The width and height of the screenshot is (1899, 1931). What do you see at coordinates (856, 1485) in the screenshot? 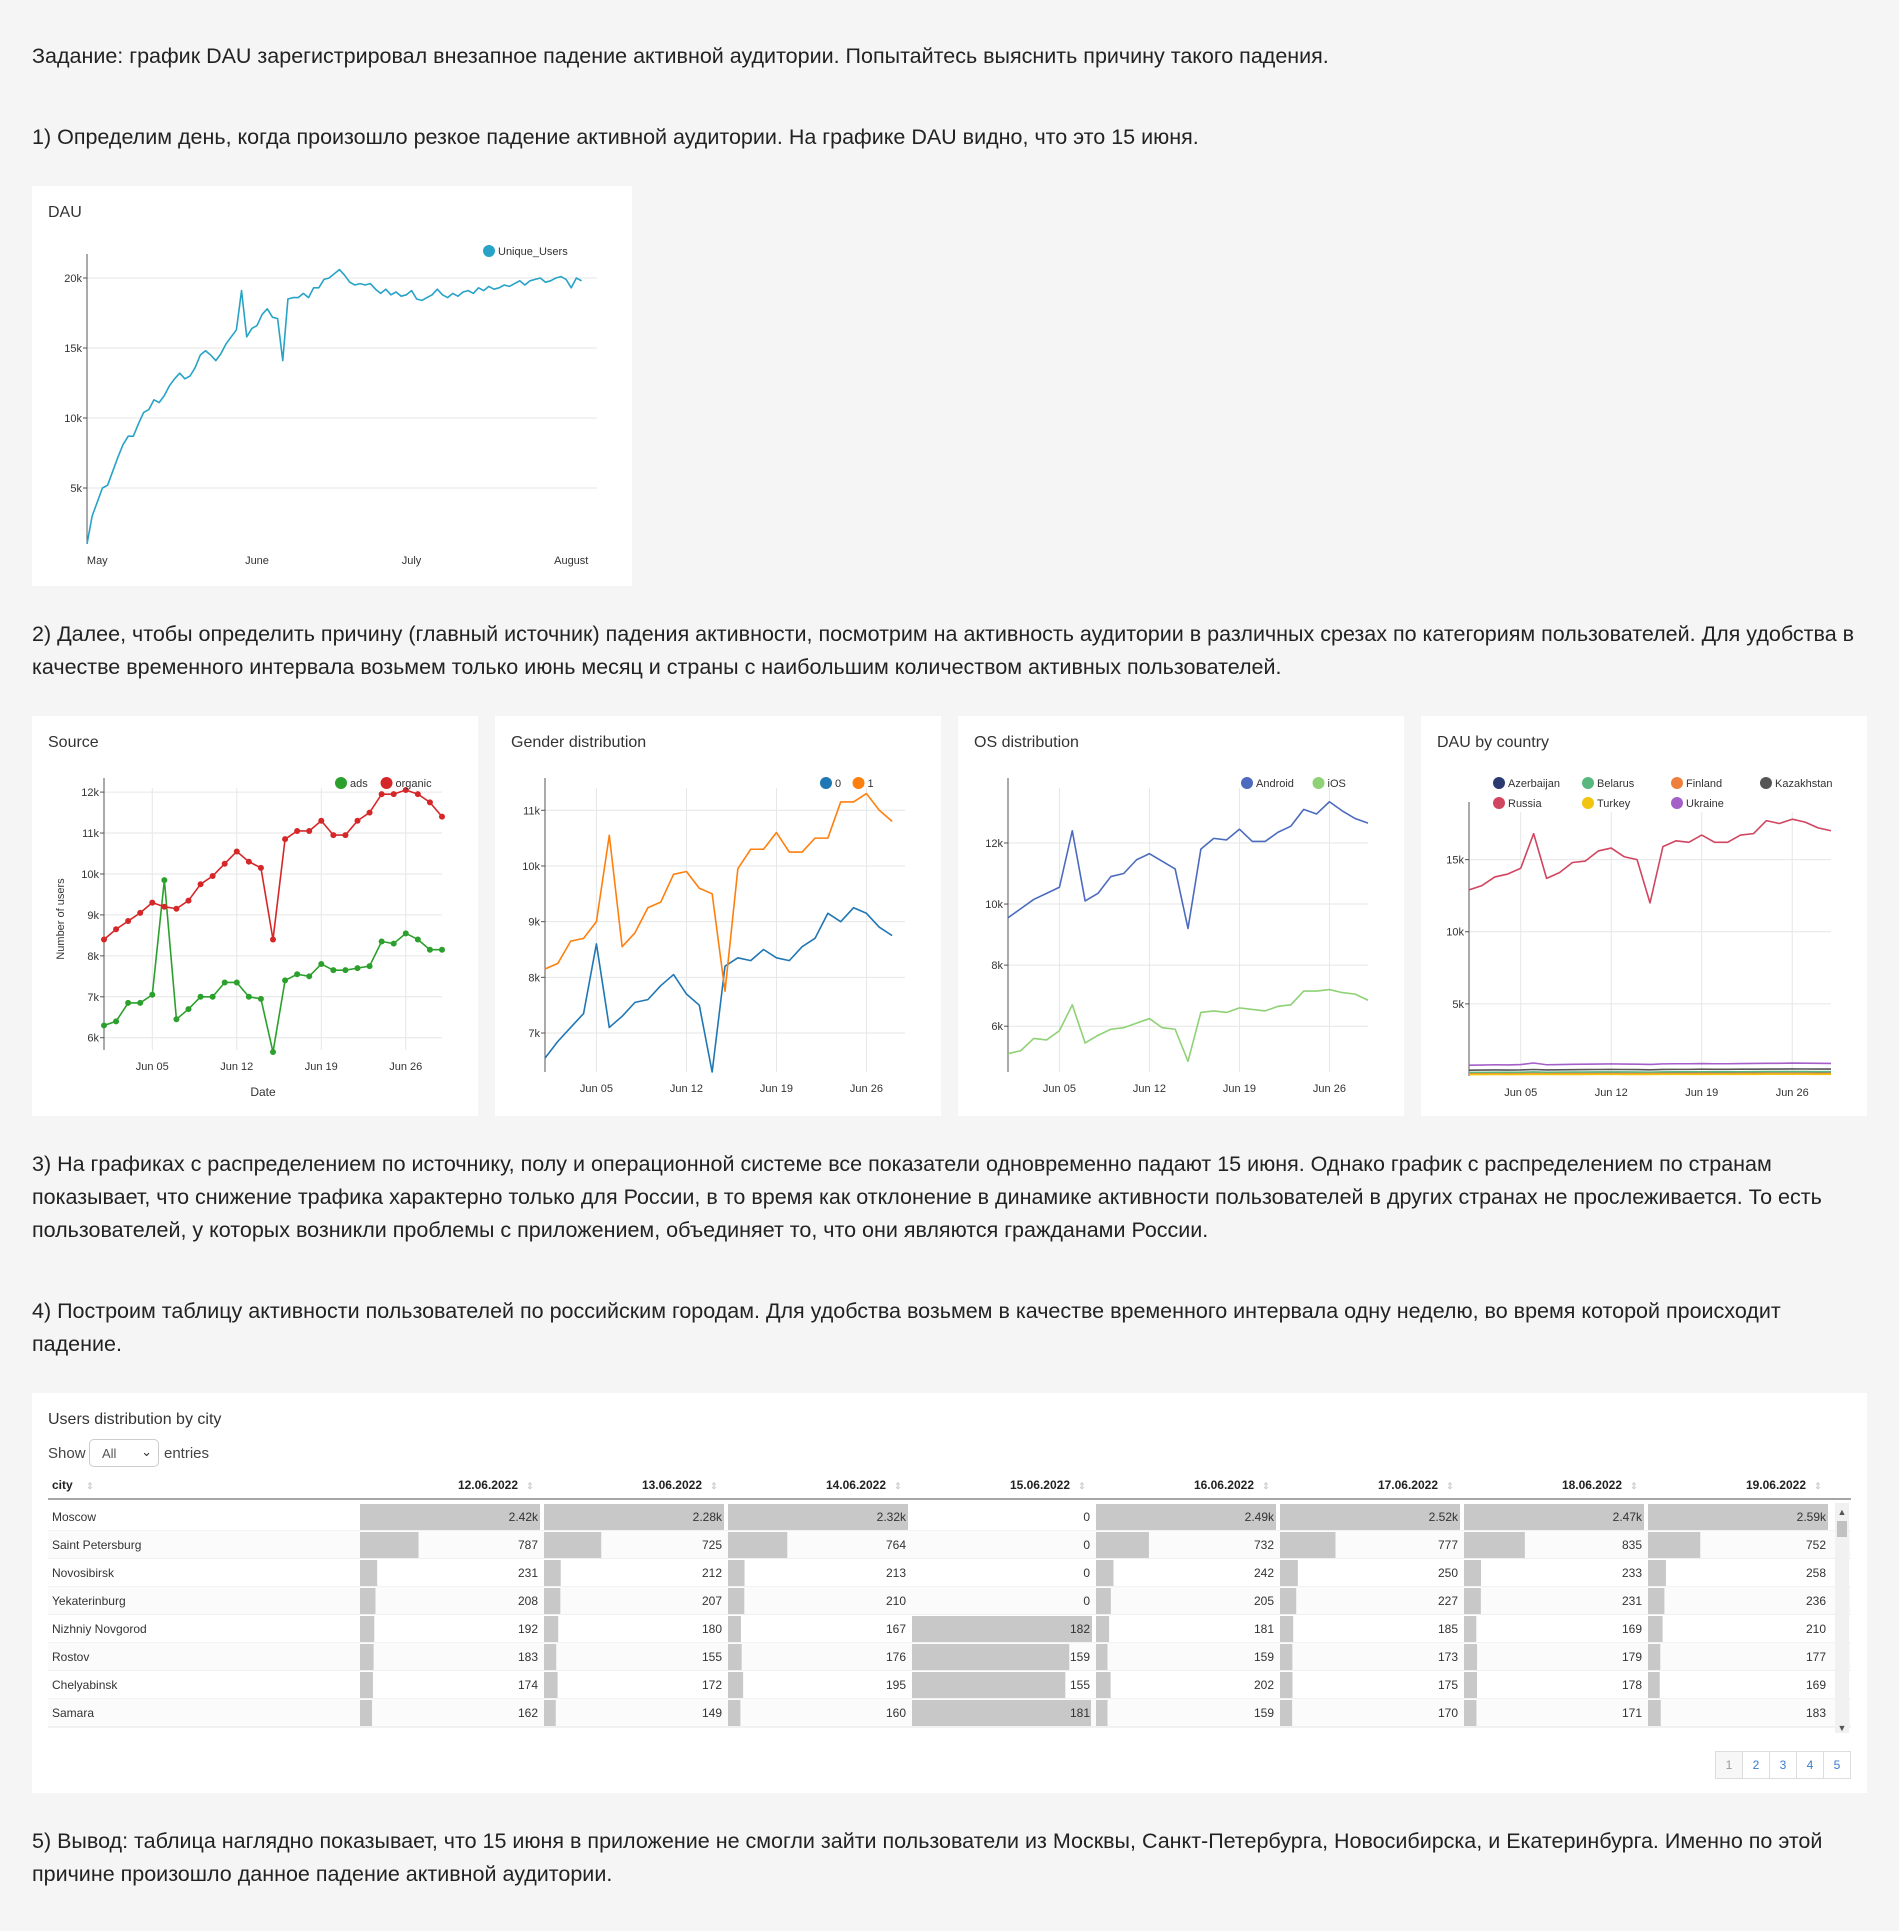
I see `column-header: 14.06.2022` at bounding box center [856, 1485].